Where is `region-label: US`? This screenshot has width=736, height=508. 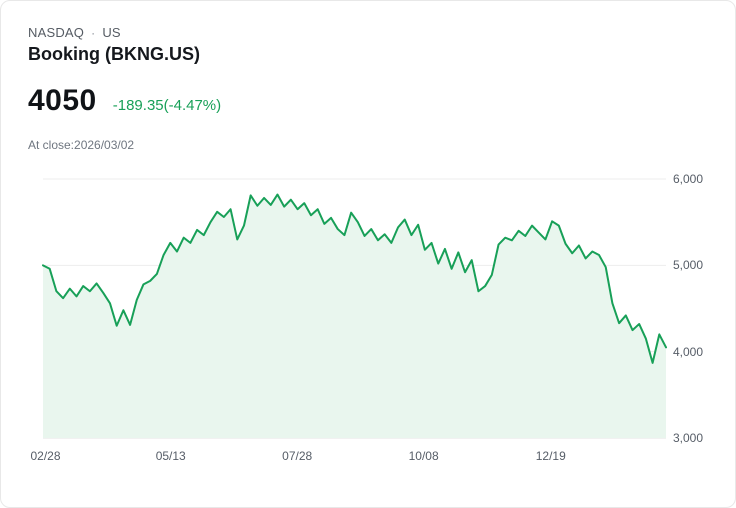
region-label: US is located at coordinates (111, 32).